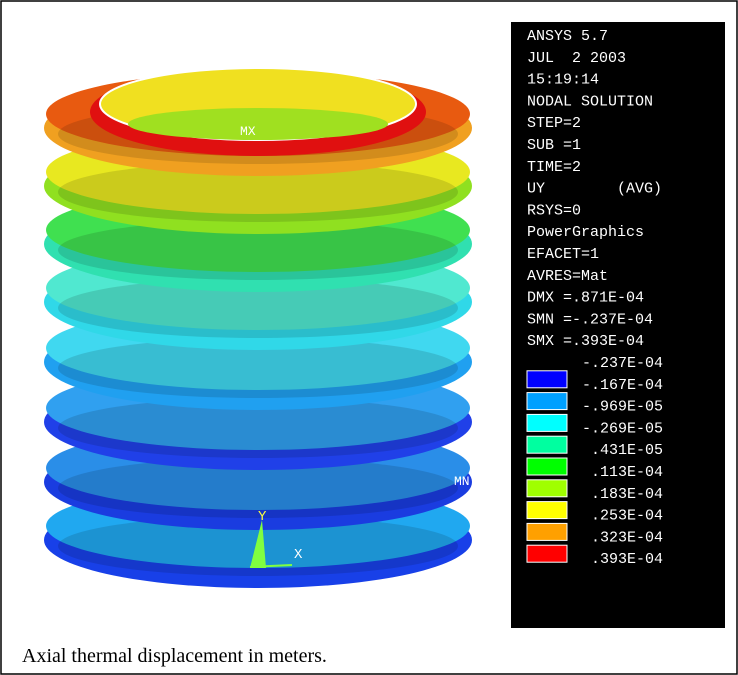  Describe the element at coordinates (627, 537) in the screenshot. I see `legend-label: .323E-04` at that location.